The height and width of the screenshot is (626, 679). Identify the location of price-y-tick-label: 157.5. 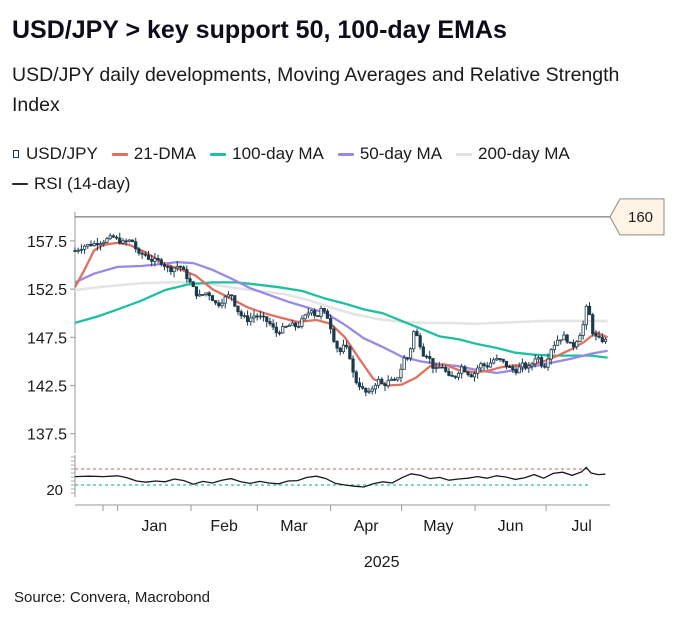
(47, 242).